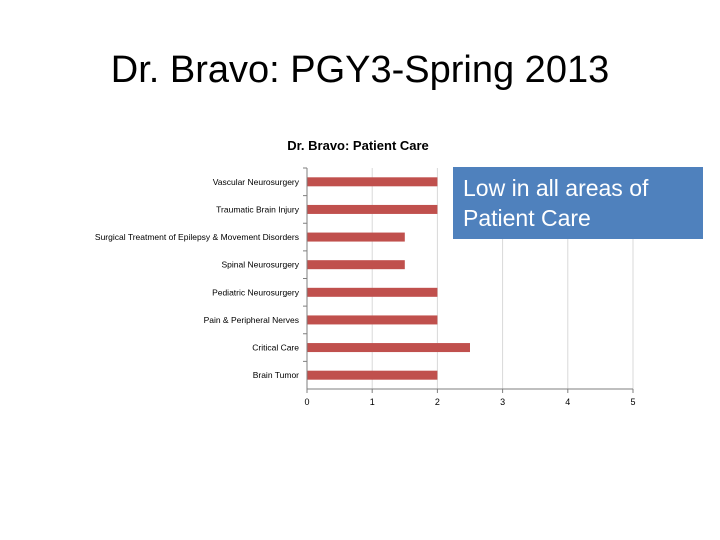  Describe the element at coordinates (358, 145) in the screenshot. I see `chart-title: Dr. Bravo: Patient Care` at that location.